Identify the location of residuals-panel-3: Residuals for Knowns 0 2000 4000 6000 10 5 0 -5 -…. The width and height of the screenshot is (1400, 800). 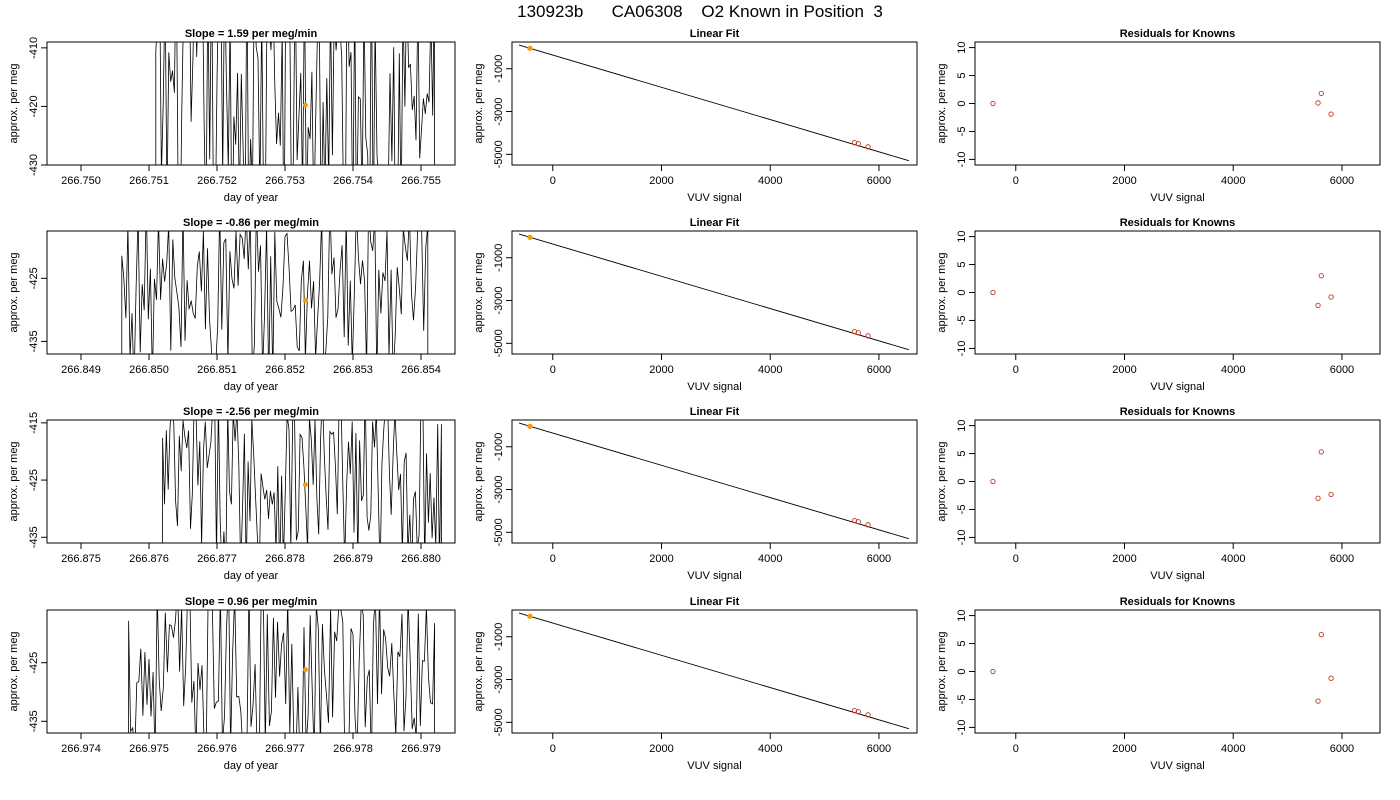
(1158, 494).